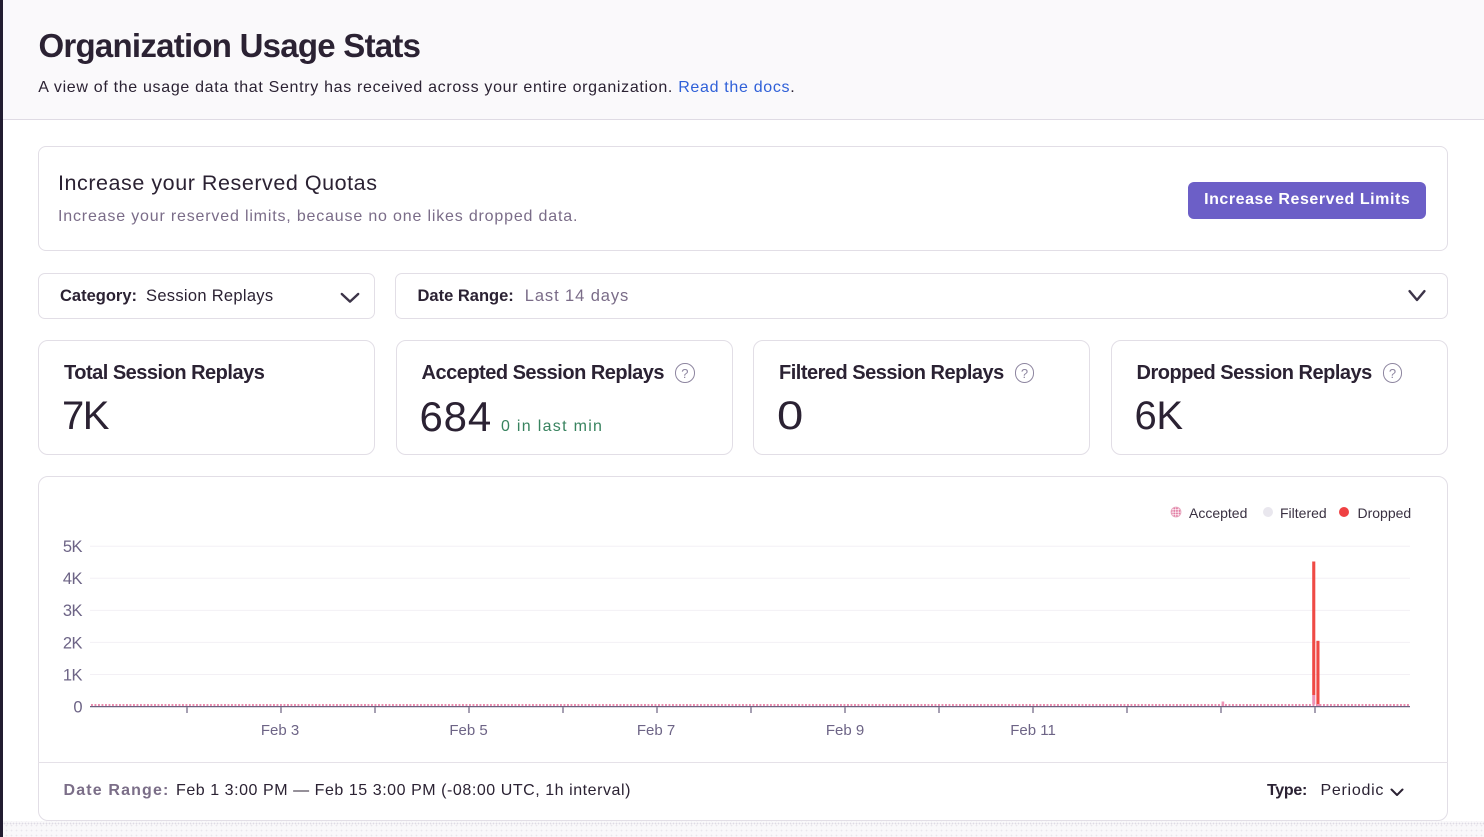 The height and width of the screenshot is (837, 1484). Describe the element at coordinates (656, 730) in the screenshot. I see `svg-text: Feb 7` at that location.